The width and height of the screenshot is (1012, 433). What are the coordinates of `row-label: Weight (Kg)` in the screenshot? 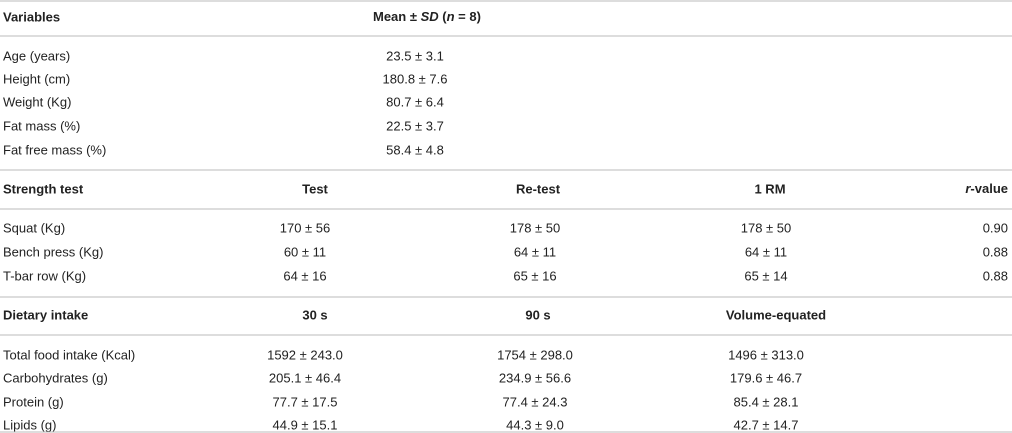 It's located at (37, 101).